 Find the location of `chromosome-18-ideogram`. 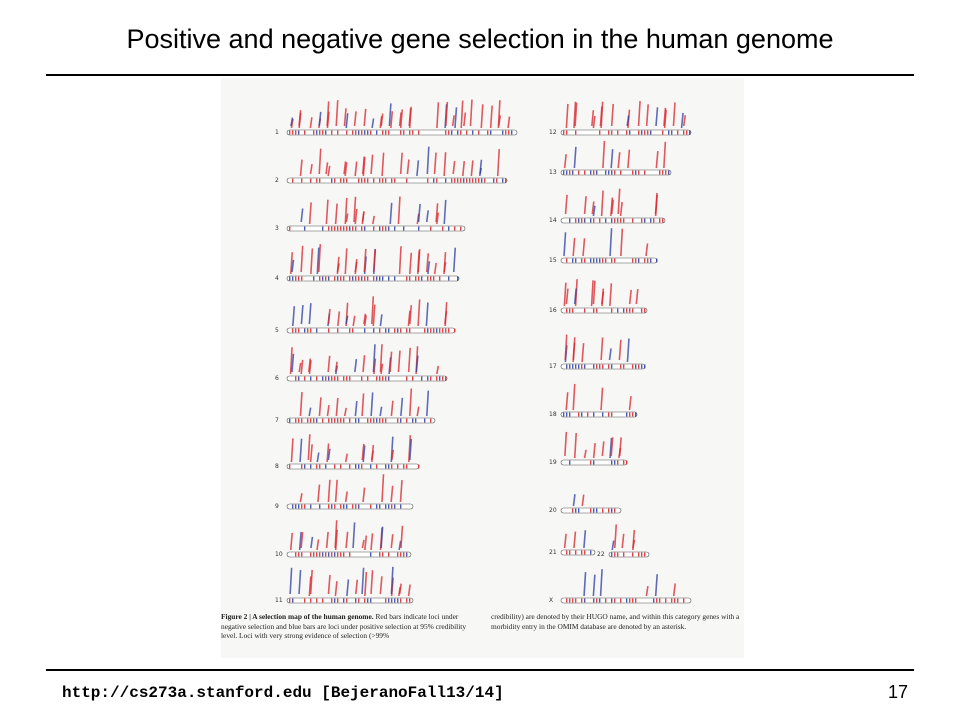

chromosome-18-ideogram is located at coordinates (599, 414).